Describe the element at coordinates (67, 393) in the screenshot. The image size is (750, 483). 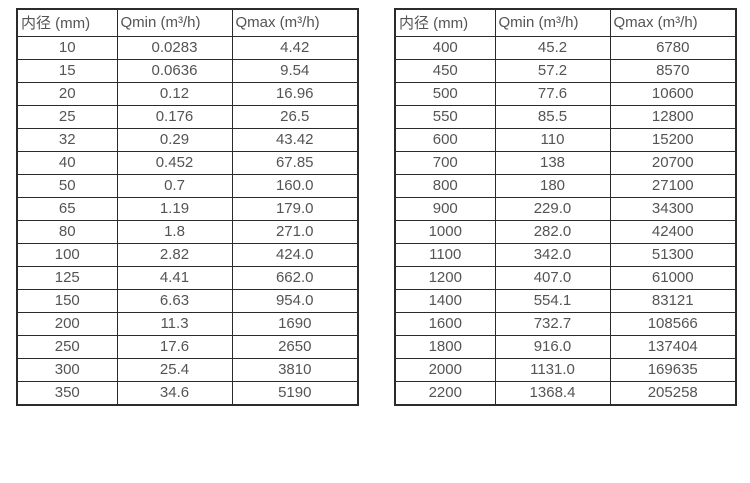
I see `table-cell: 350` at that location.